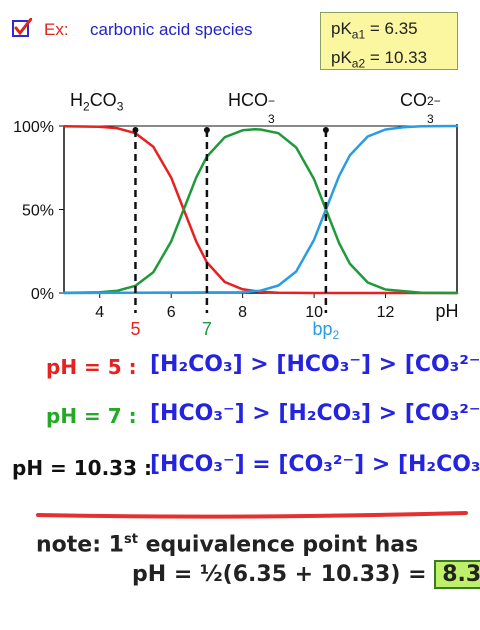  Describe the element at coordinates (278, 545) in the screenshot. I see `note-text: equivalence point has` at that location.